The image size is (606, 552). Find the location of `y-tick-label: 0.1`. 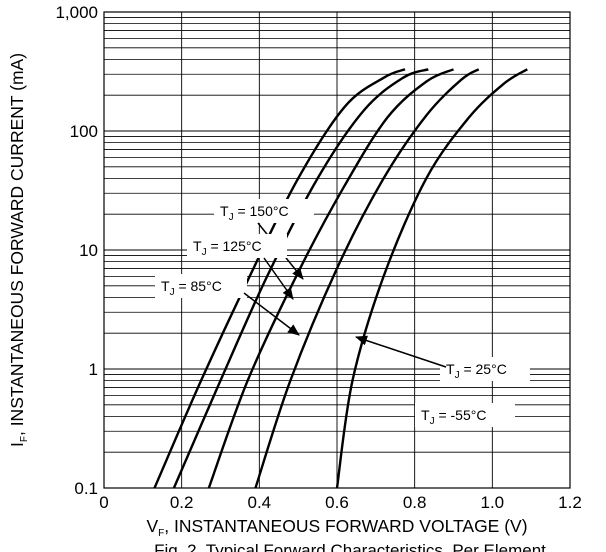

y-tick-label: 0.1 is located at coordinates (86, 488).